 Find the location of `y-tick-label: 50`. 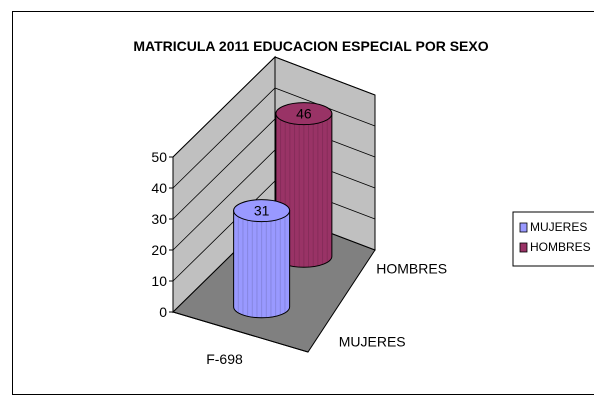

y-tick-label: 50 is located at coordinates (159, 157).